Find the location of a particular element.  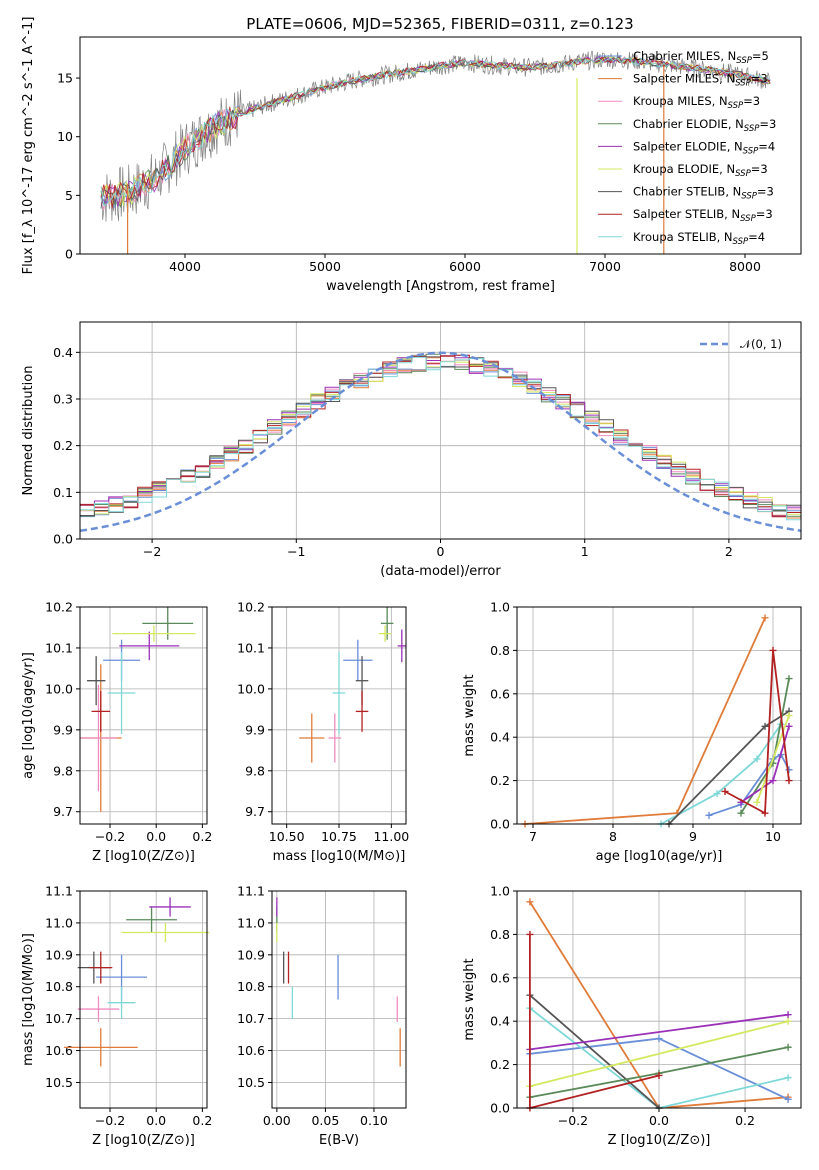

x-tick-label: 11.00 is located at coordinates (391, 836).